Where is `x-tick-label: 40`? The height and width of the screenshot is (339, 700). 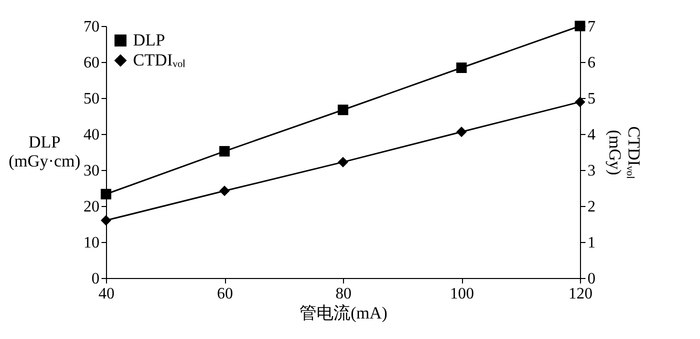
x-tick-label: 40 is located at coordinates (106, 294).